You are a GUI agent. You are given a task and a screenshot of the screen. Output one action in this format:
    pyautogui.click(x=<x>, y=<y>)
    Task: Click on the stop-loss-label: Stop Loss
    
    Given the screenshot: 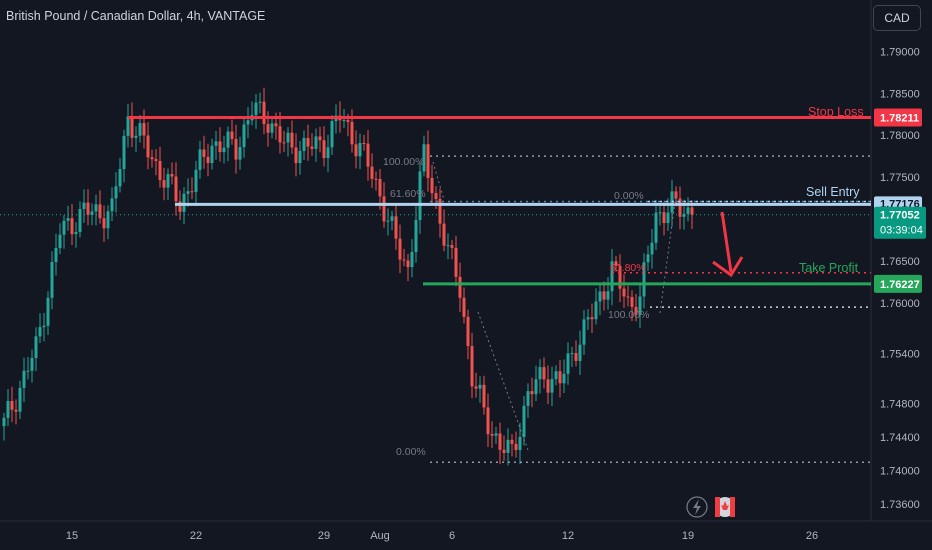 What is the action you would take?
    pyautogui.click(x=836, y=112)
    